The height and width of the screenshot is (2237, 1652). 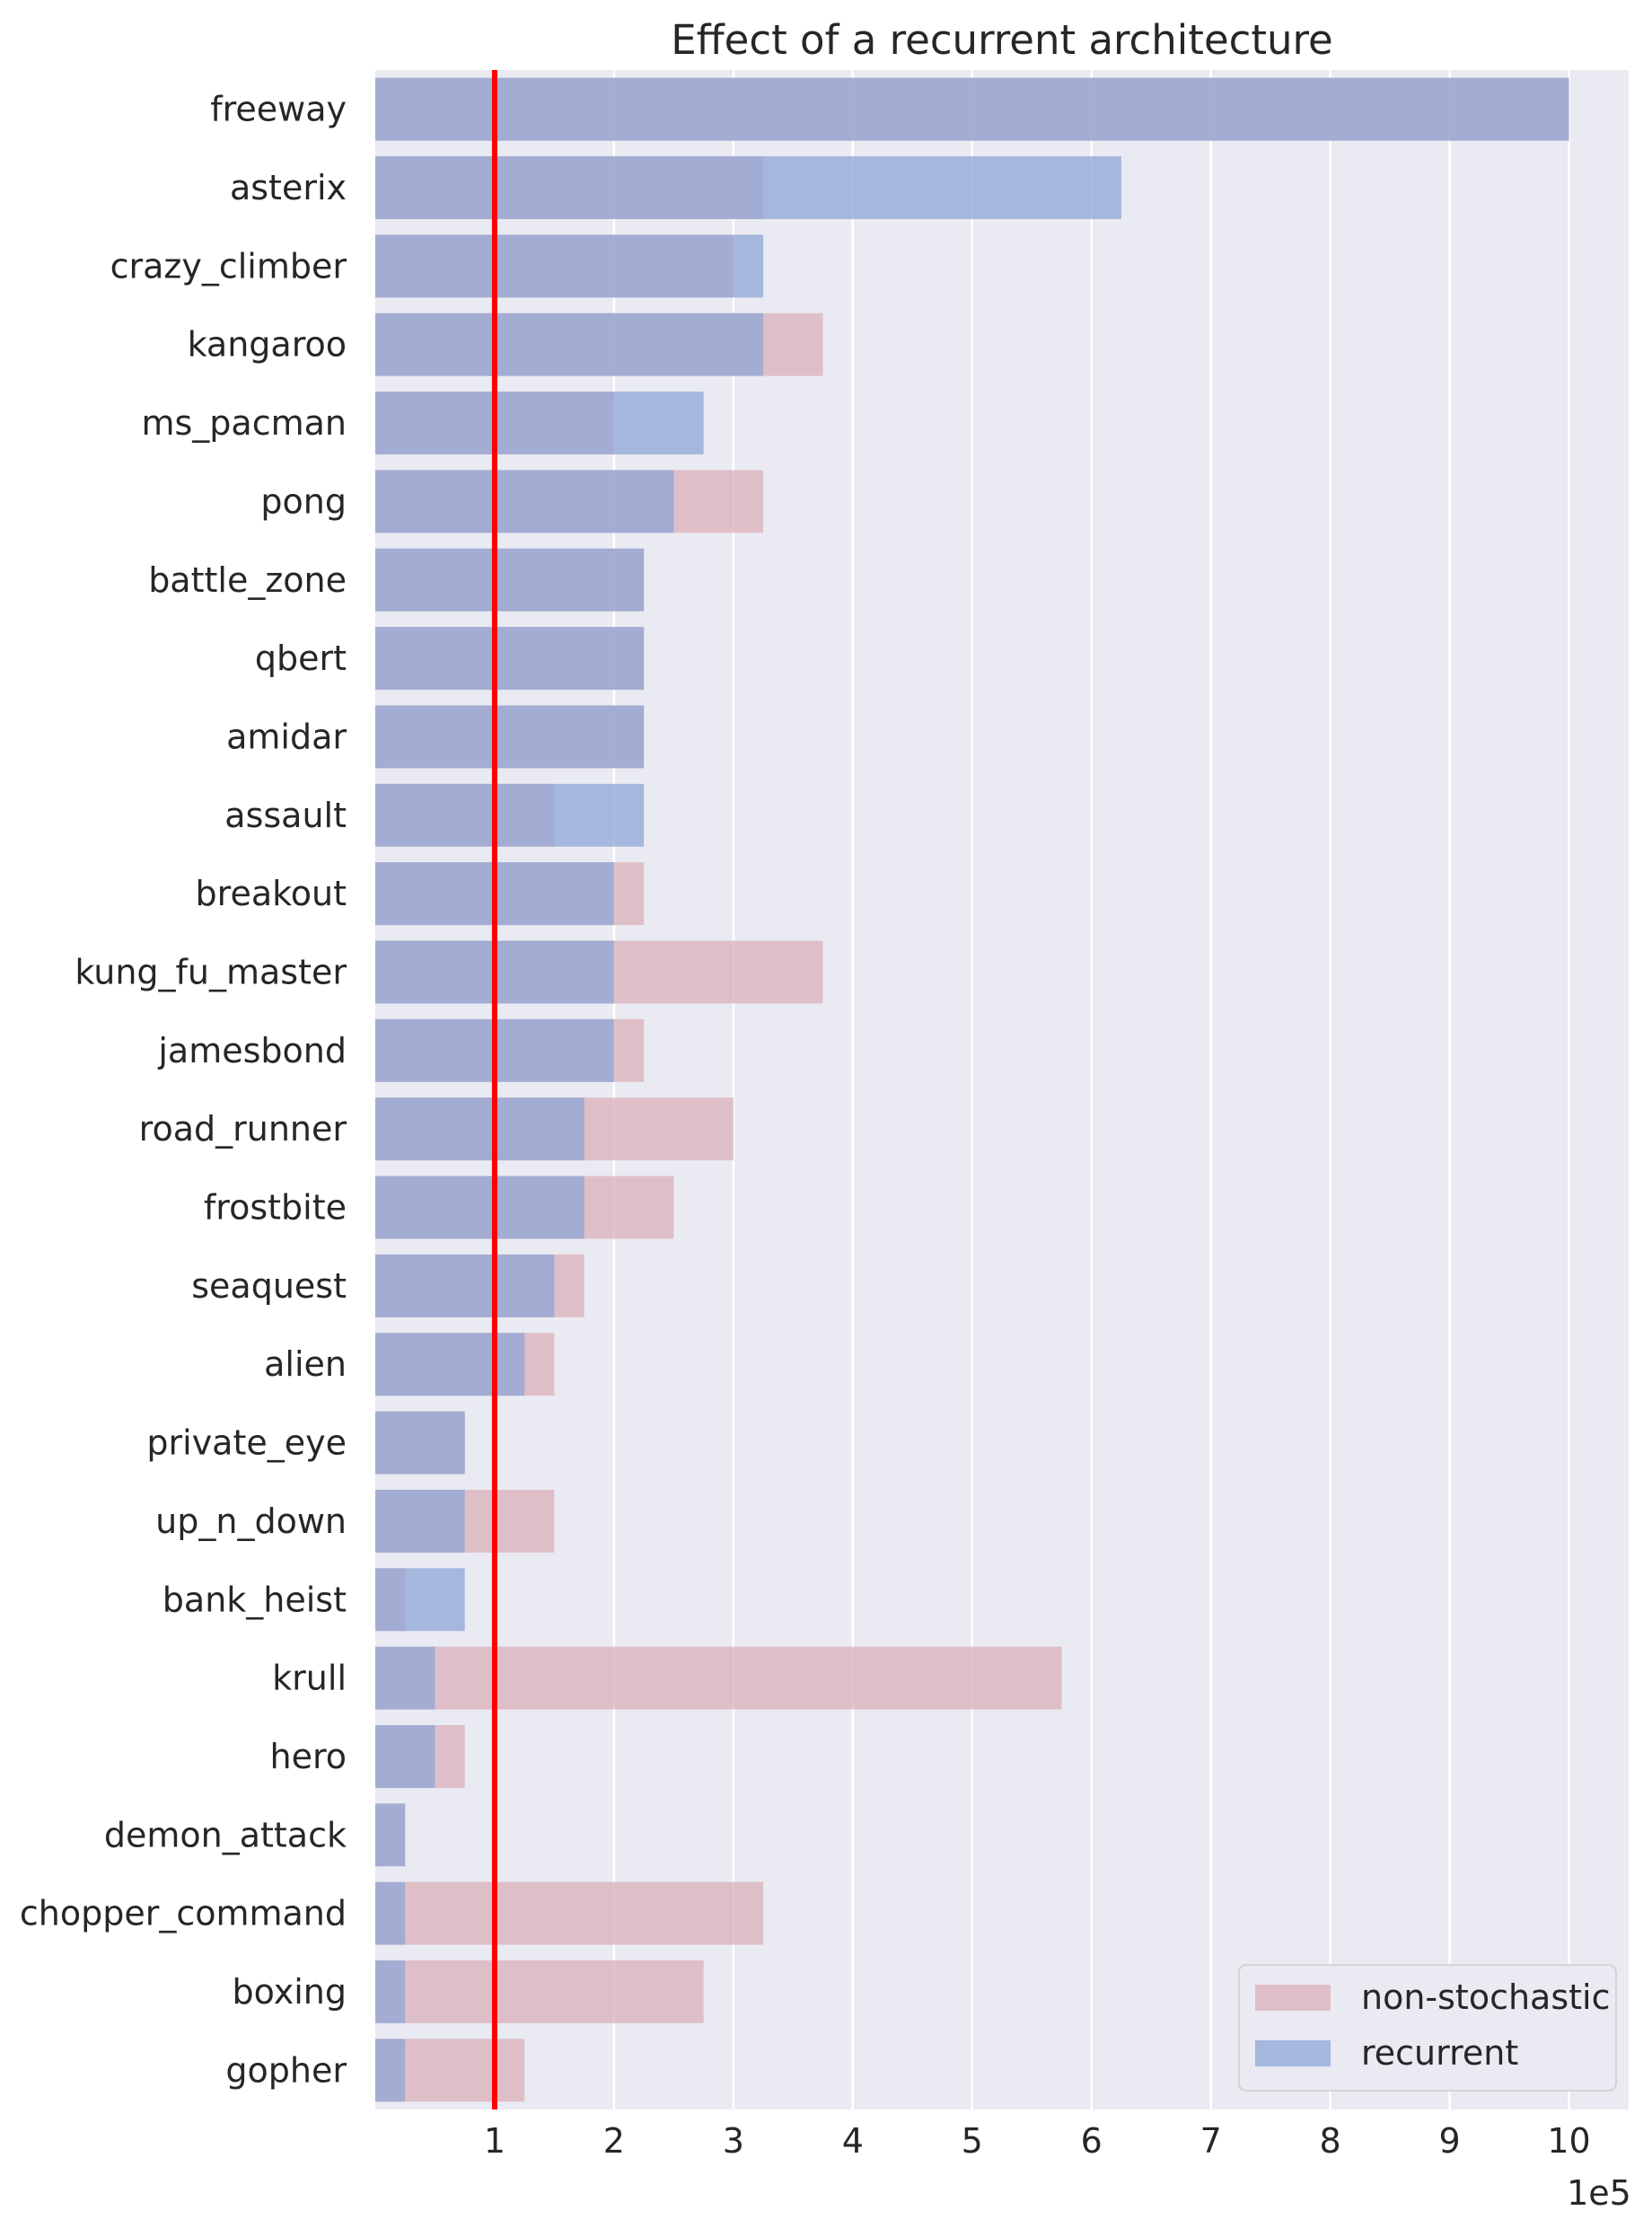 What do you see at coordinates (279, 109) in the screenshot?
I see `y-tick-label: freeway` at bounding box center [279, 109].